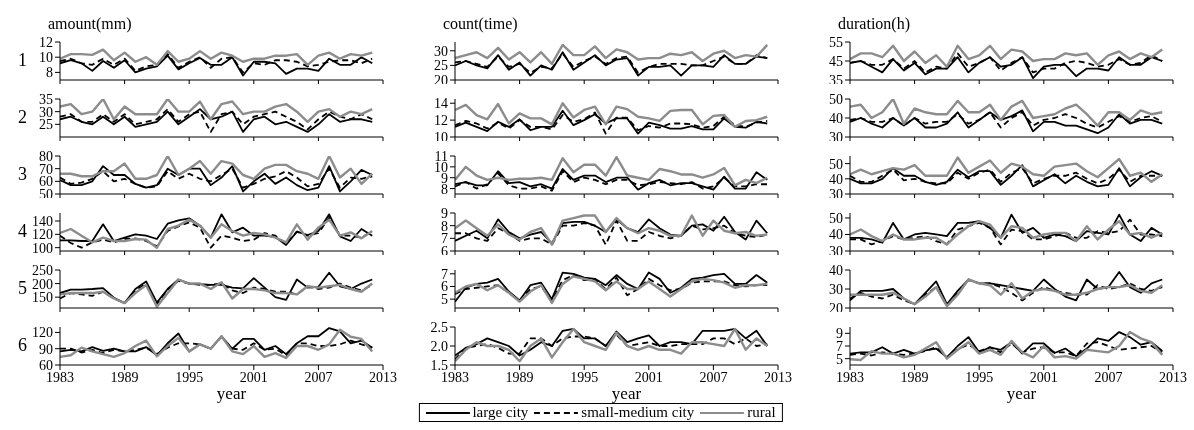  What do you see at coordinates (22, 231) in the screenshot?
I see `y-axis-title: 4` at bounding box center [22, 231].